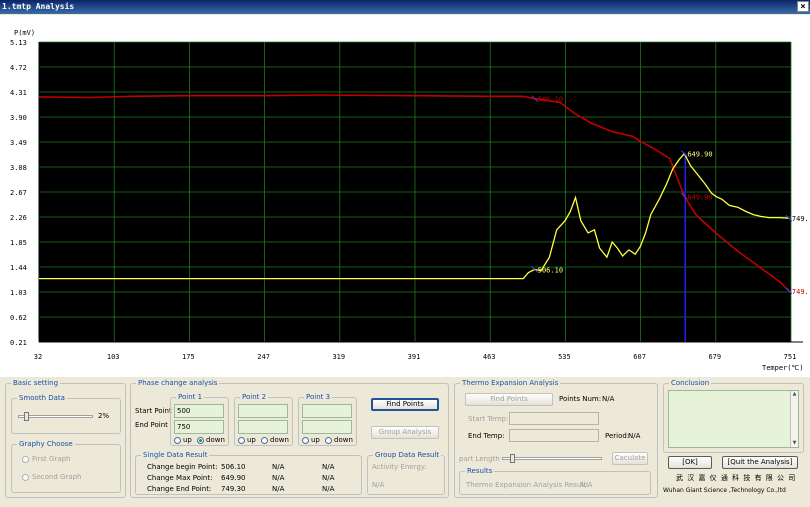  I want to click on point-1-down-radio, so click(200, 440).